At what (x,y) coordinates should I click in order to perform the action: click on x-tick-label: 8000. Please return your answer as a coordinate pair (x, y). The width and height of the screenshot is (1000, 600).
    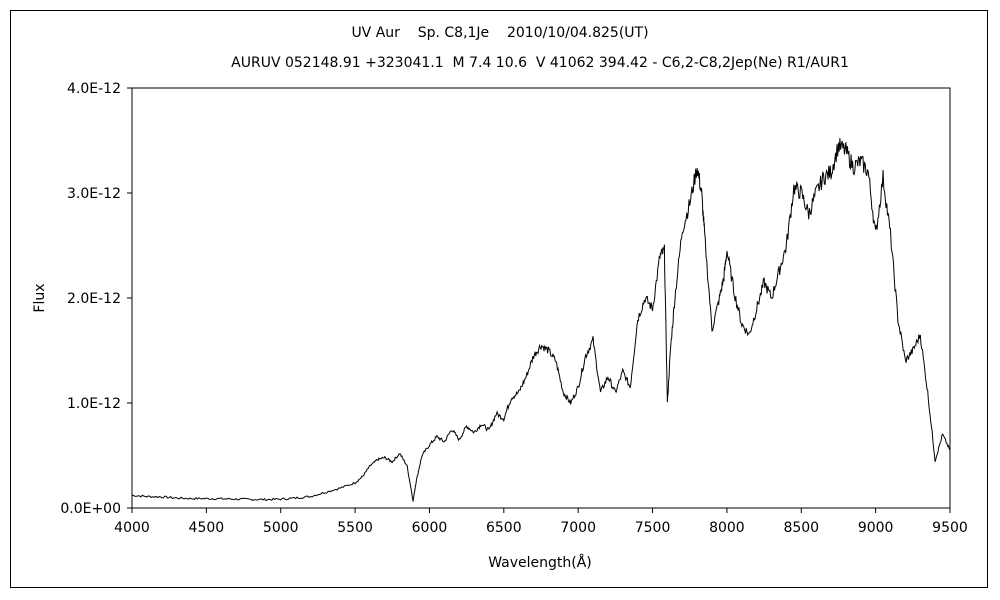
    Looking at the image, I should click on (727, 528).